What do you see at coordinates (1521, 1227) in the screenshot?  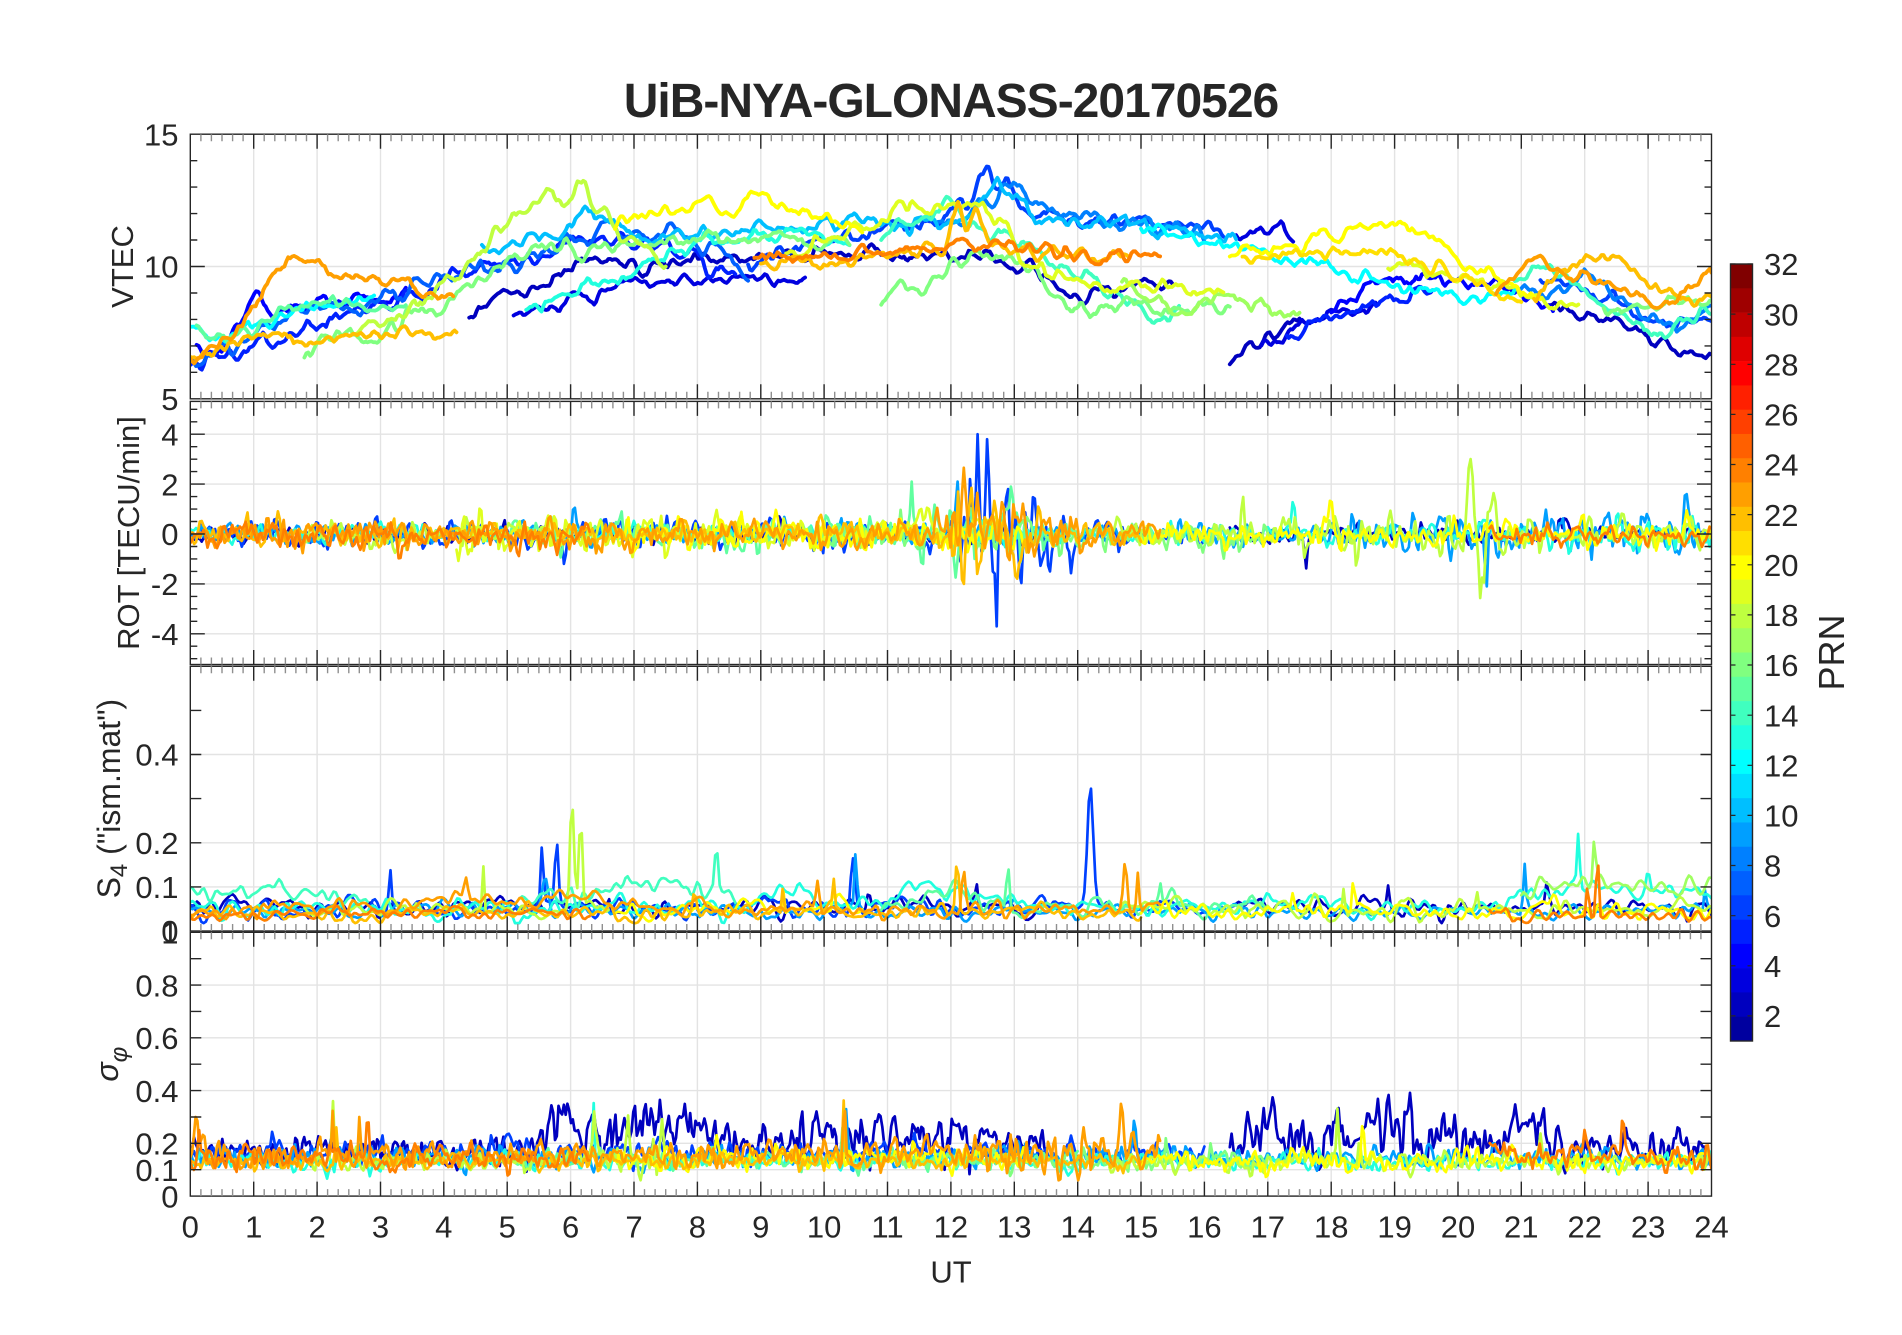 I see `svg-text: 21` at bounding box center [1521, 1227].